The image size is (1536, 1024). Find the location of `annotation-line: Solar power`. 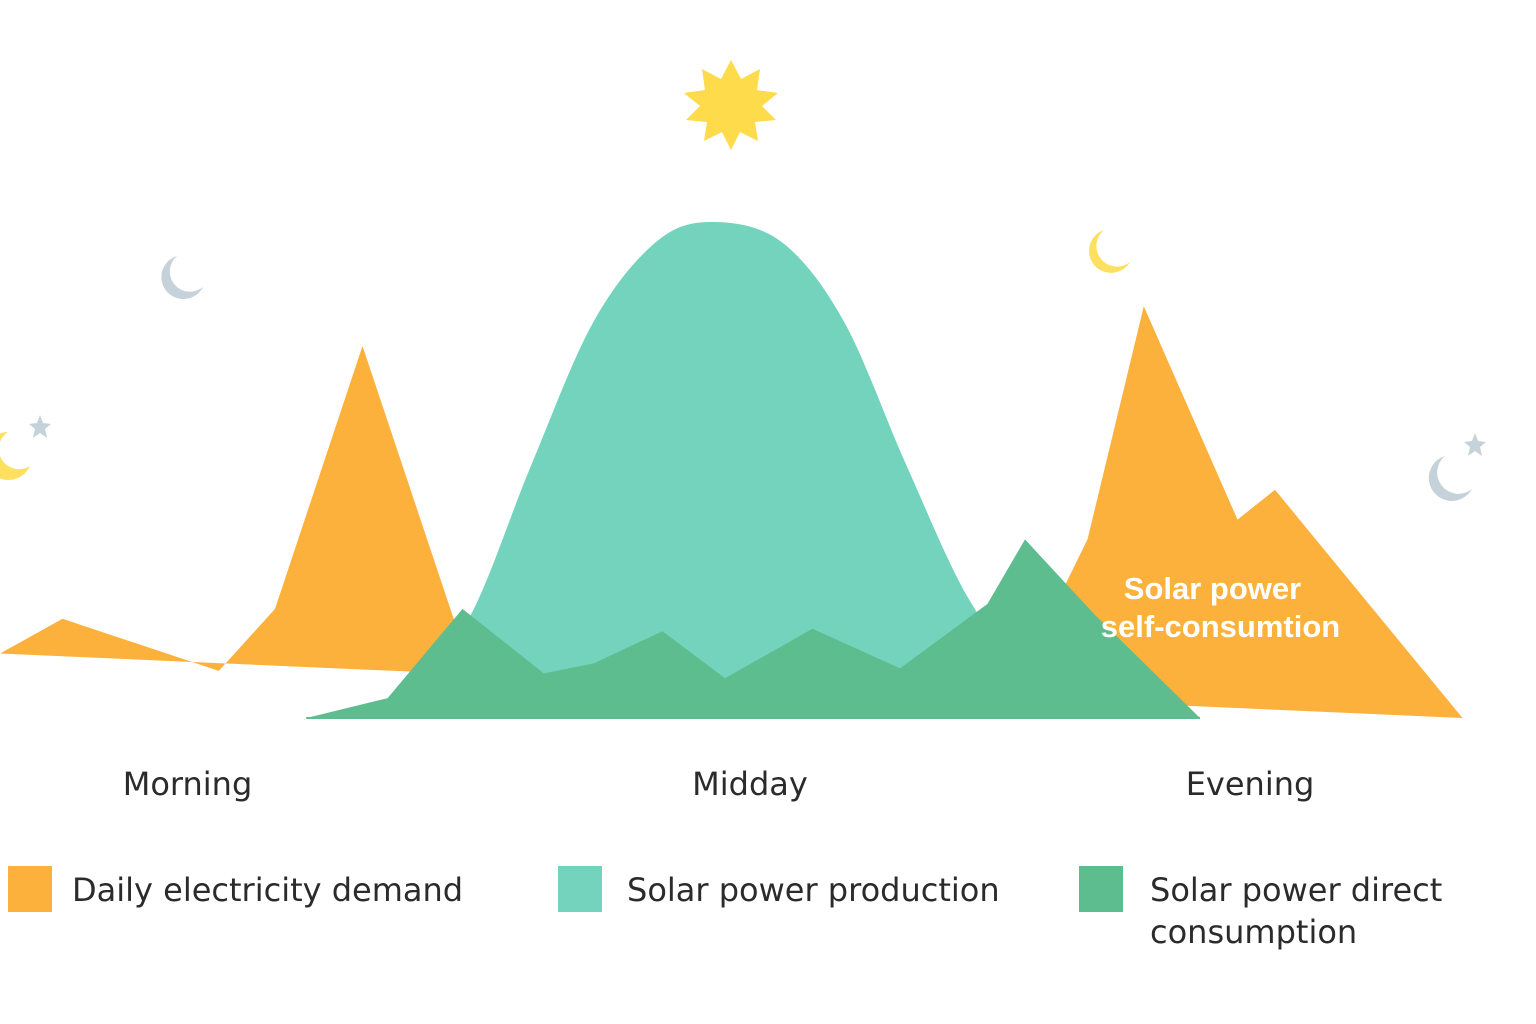

annotation-line: Solar power is located at coordinates (1212, 588).